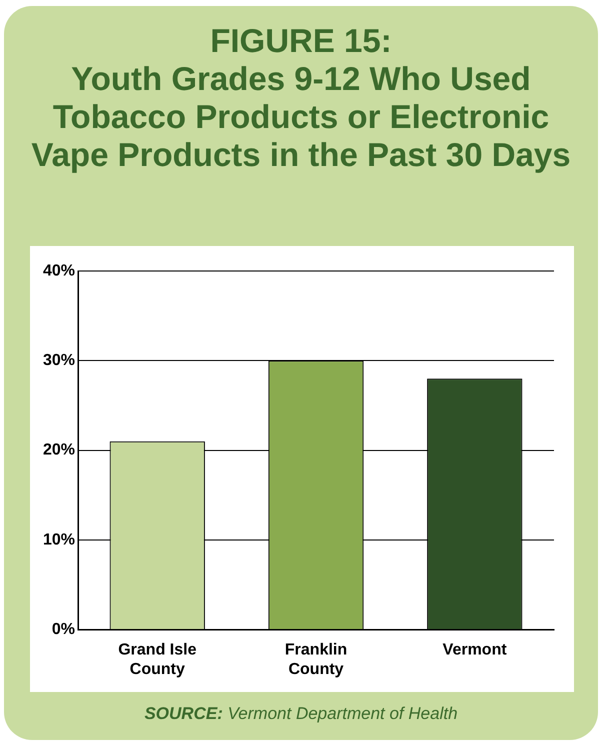 This screenshot has width=602, height=744. I want to click on y-tick-label: 30%, so click(59, 361).